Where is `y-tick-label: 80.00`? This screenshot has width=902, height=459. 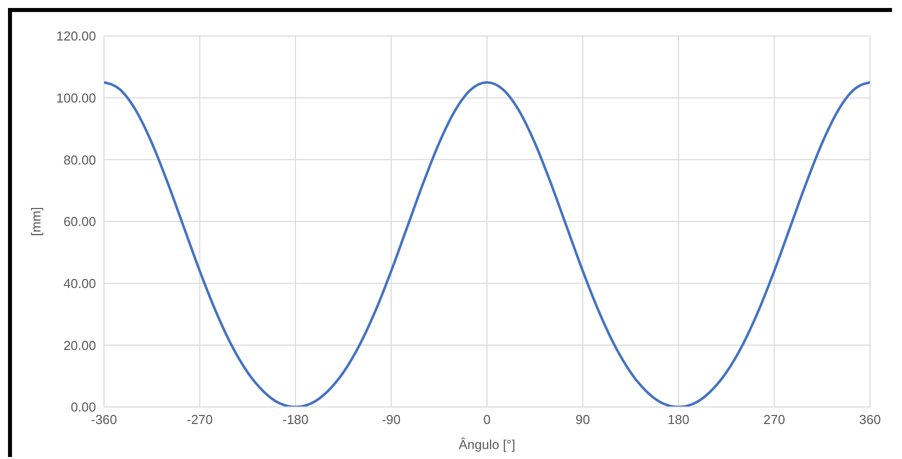
y-tick-label: 80.00 is located at coordinates (79, 160).